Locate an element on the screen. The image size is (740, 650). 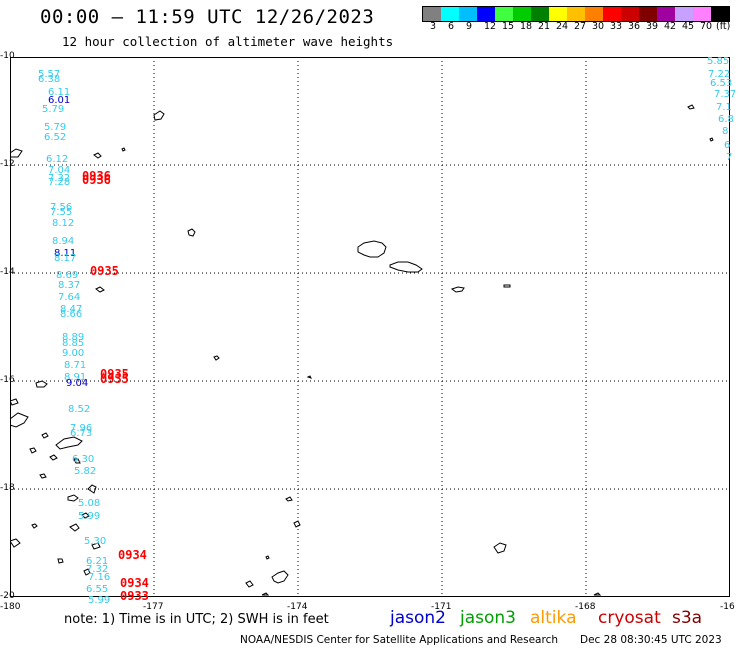
wave-height-value: 7.22 is located at coordinates (719, 75).